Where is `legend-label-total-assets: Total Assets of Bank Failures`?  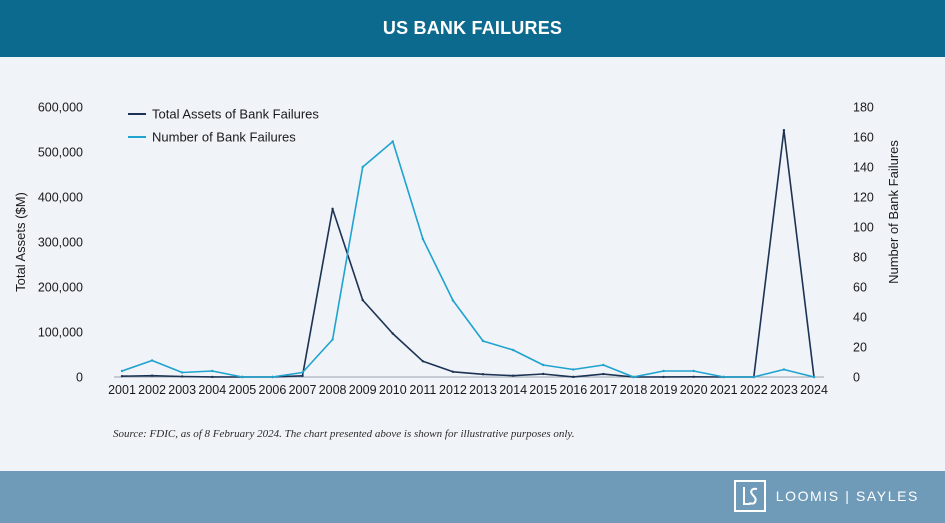
legend-label-total-assets: Total Assets of Bank Failures is located at coordinates (235, 114).